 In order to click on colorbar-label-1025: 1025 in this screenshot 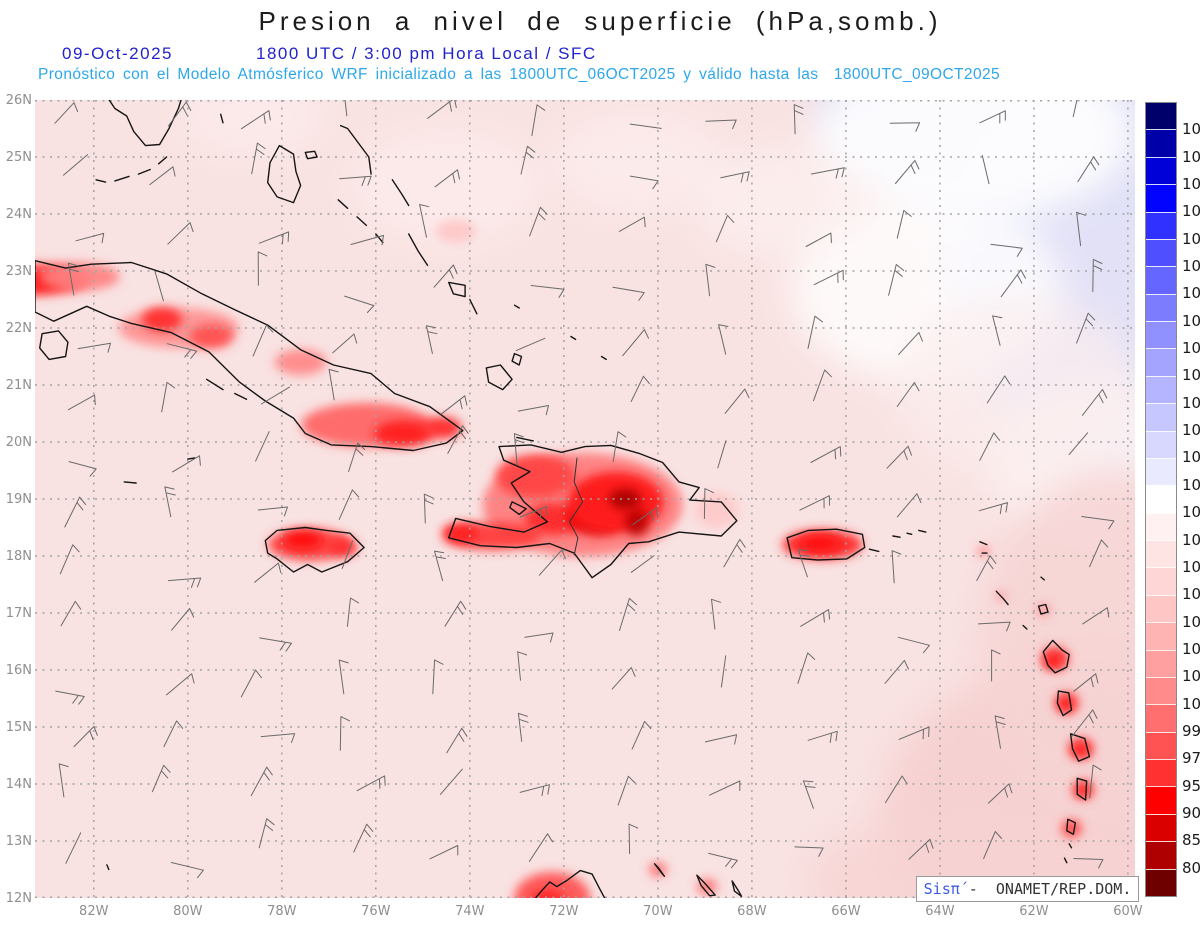, I will do `click(1191, 266)`.